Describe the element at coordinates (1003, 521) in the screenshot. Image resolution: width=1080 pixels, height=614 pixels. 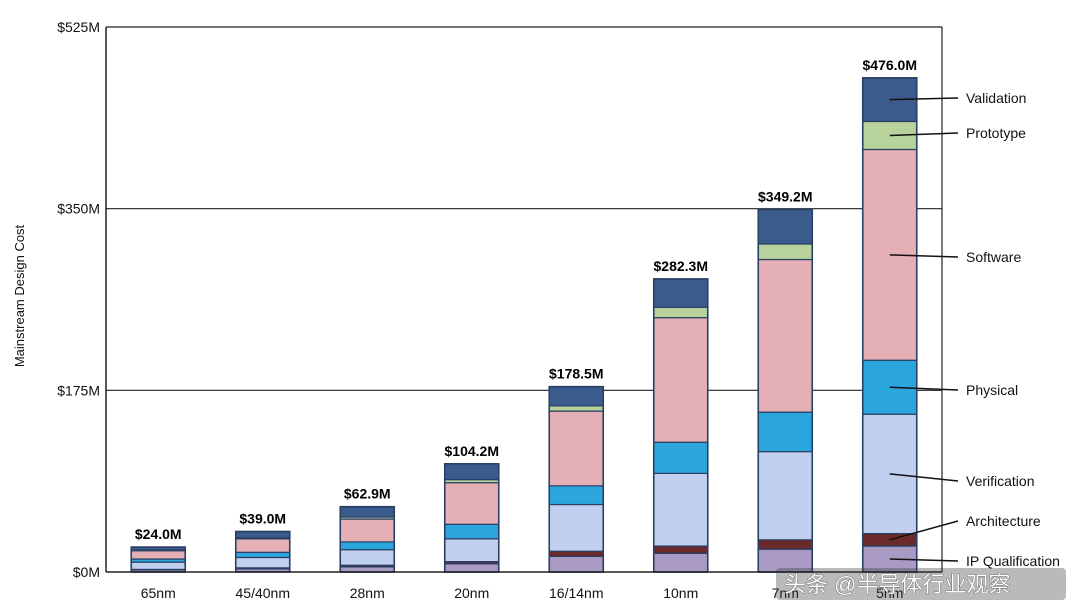
I see `legend-label: Architecture` at that location.